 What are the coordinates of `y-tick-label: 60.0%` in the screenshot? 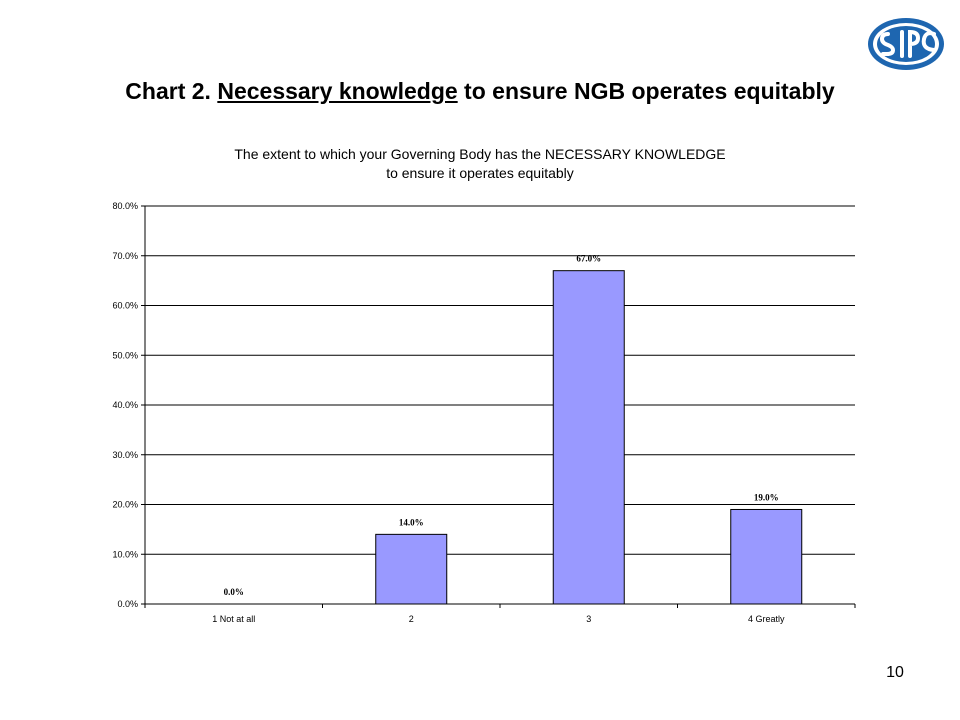 It's located at (125, 306).